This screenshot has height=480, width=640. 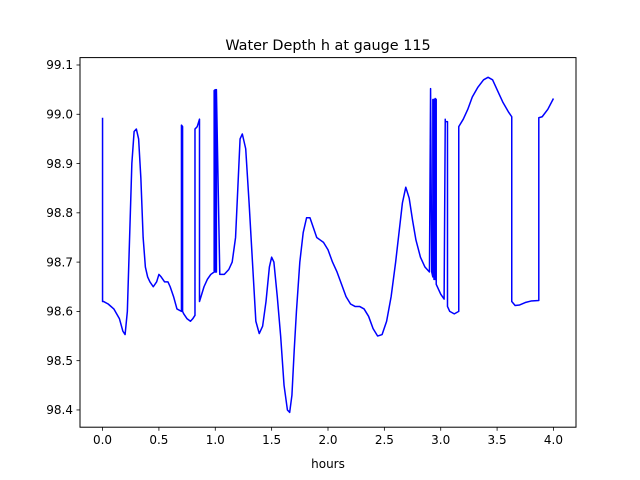 I want to click on y-axis-ticks: 98.4 98.5 98.6 98.7 98.8 98.9 99.0 99.1, so click(x=63, y=237).